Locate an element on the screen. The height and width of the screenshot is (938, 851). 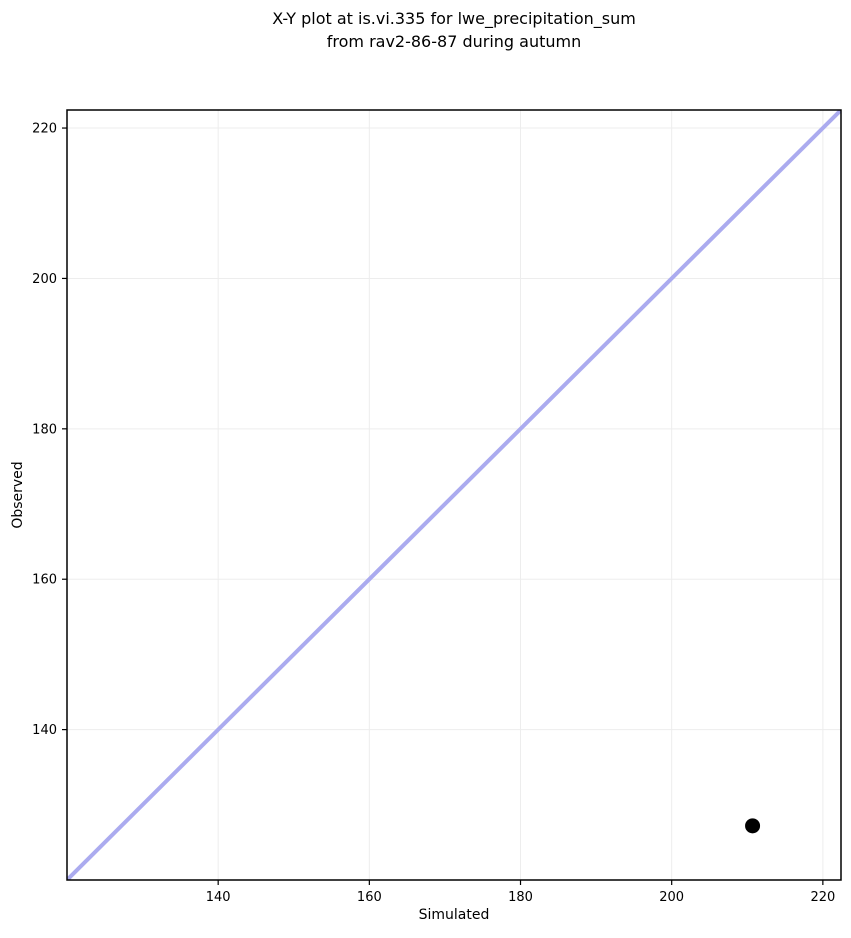
x-tick-label: 140 is located at coordinates (218, 897).